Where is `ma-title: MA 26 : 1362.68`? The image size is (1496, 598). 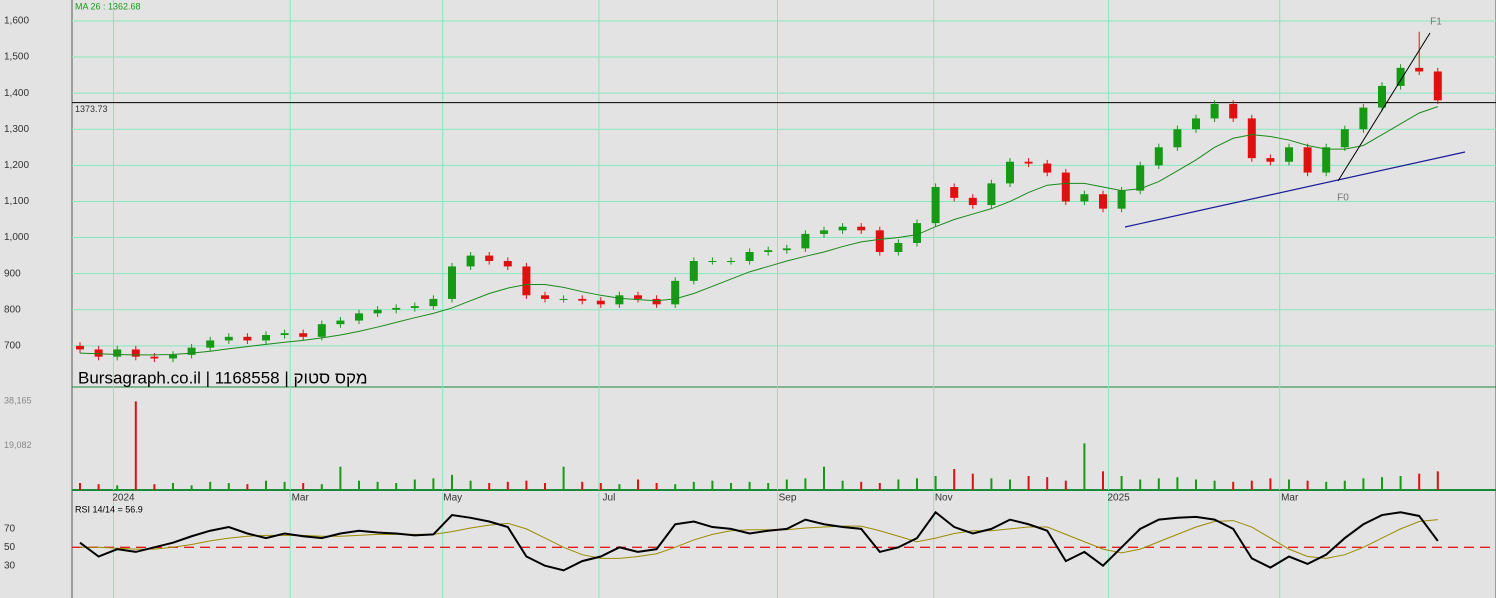 ma-title: MA 26 : 1362.68 is located at coordinates (108, 6).